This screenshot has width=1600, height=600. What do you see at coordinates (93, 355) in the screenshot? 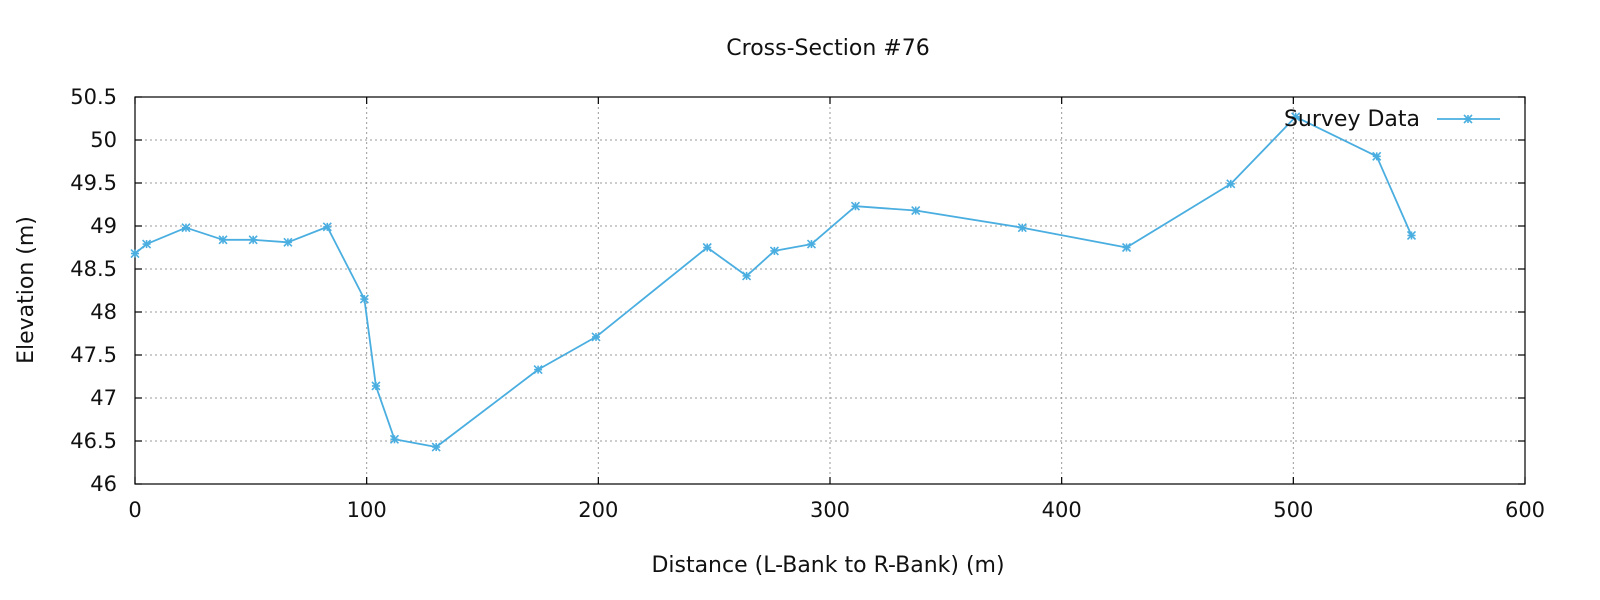
I see `y-tick-label: 47.5` at bounding box center [93, 355].